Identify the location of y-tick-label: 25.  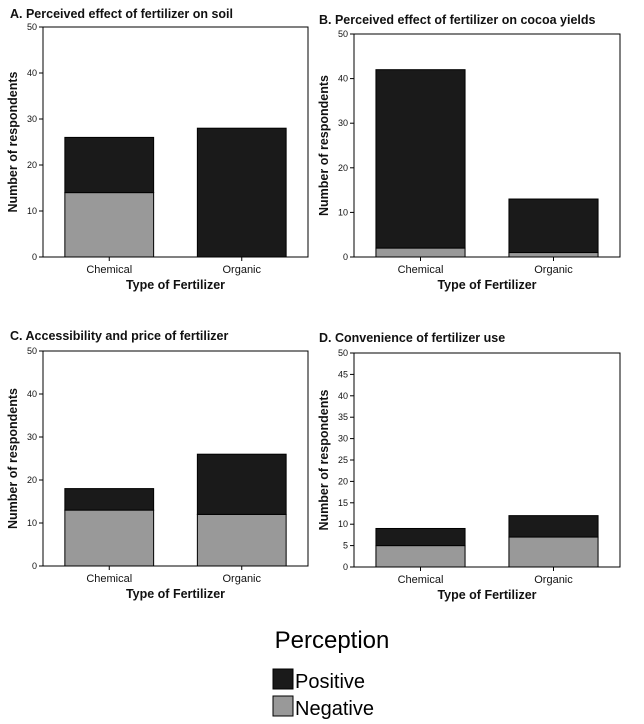
(343, 460).